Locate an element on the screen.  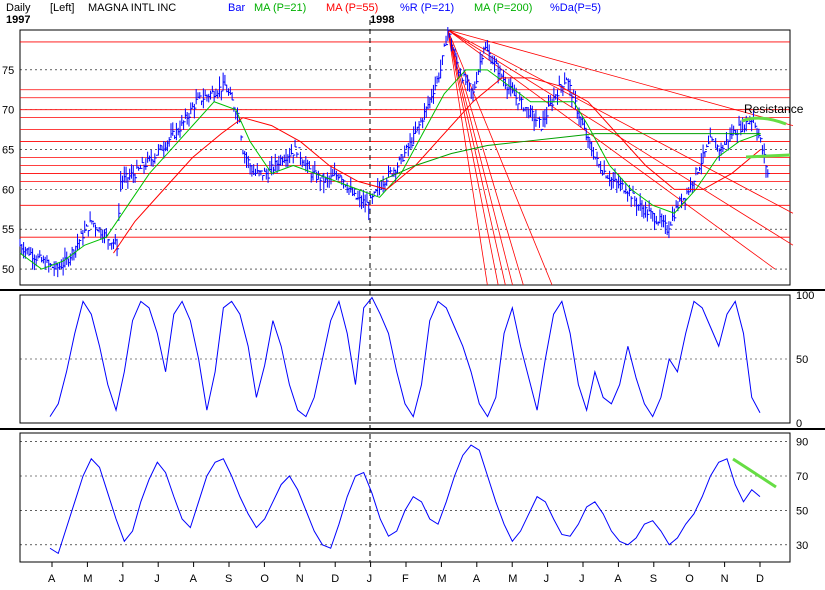
percent-d-axis-tick-label: 90 is located at coordinates (802, 443).